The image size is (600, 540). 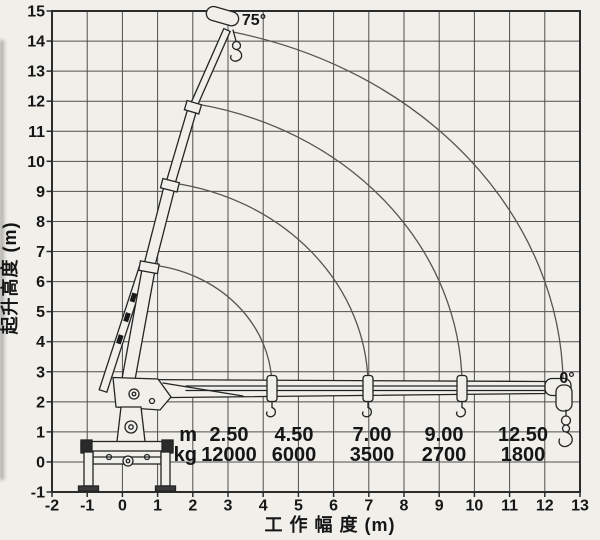 What do you see at coordinates (229, 435) in the screenshot?
I see `table-cell: 2.50` at bounding box center [229, 435].